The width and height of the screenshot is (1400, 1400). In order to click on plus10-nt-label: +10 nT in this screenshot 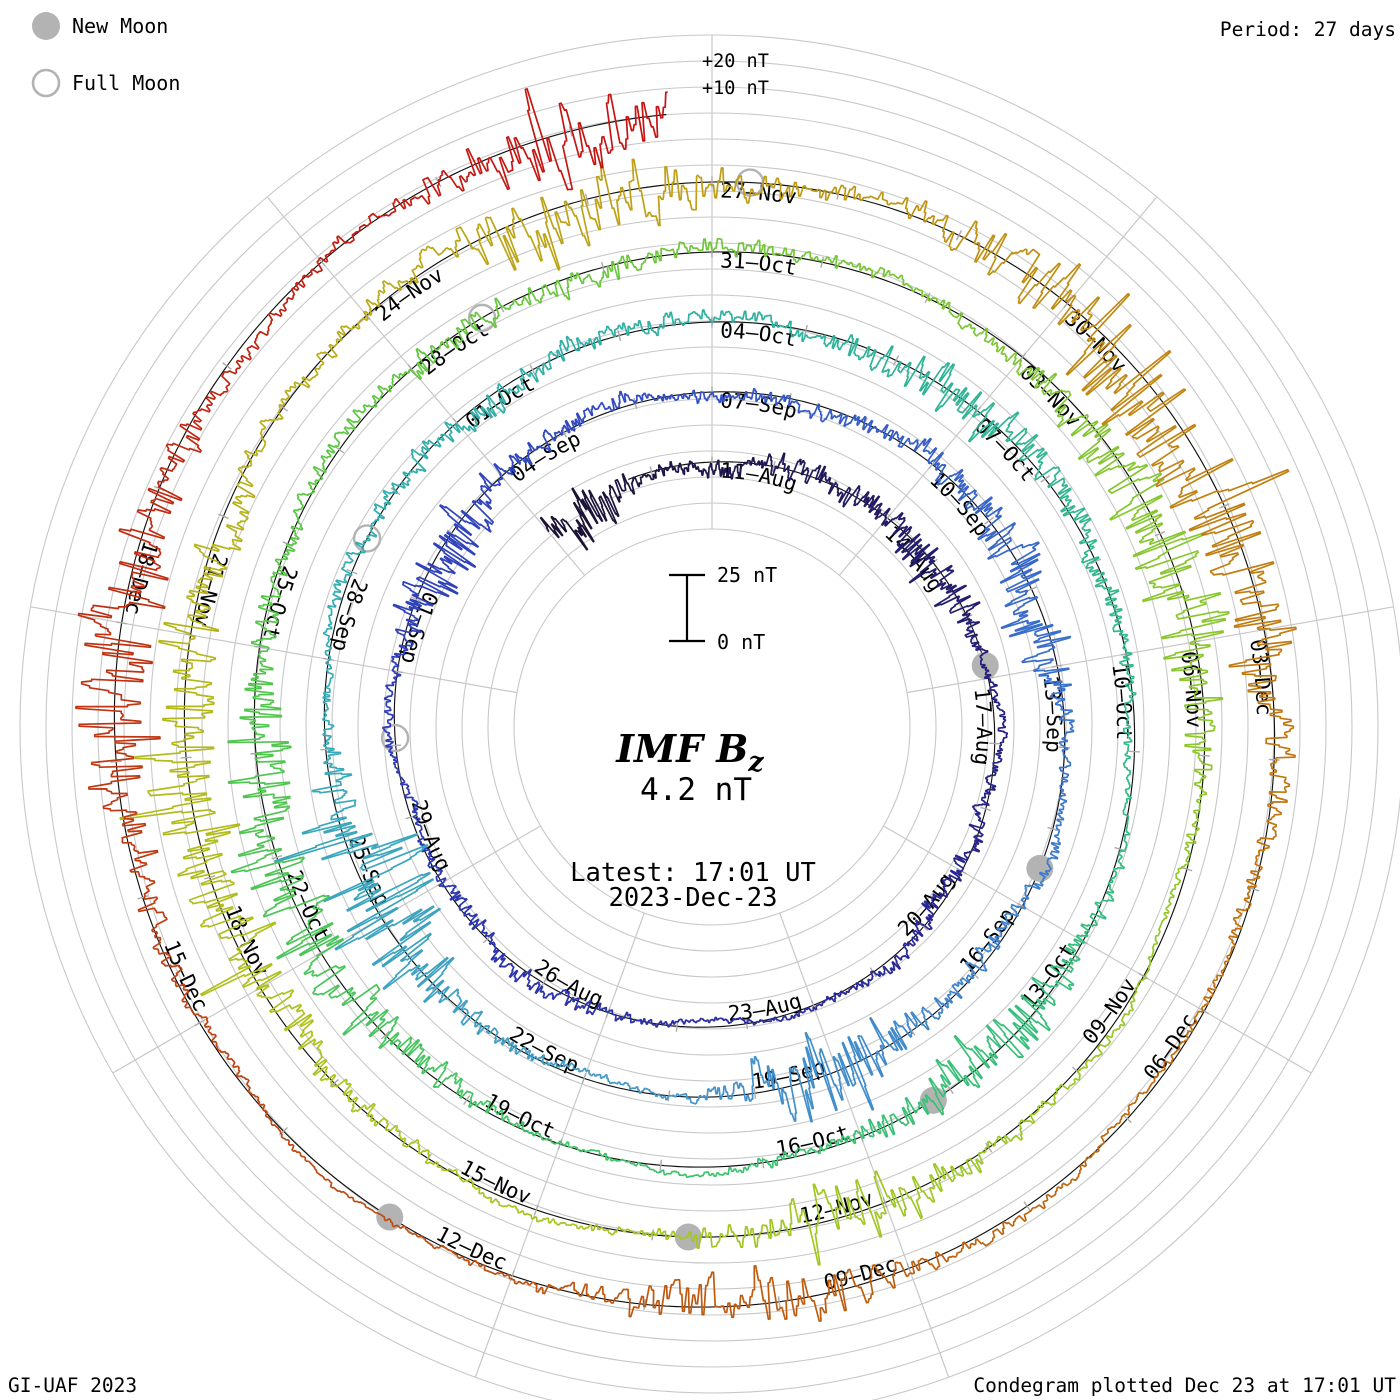, I will do `click(735, 88)`.